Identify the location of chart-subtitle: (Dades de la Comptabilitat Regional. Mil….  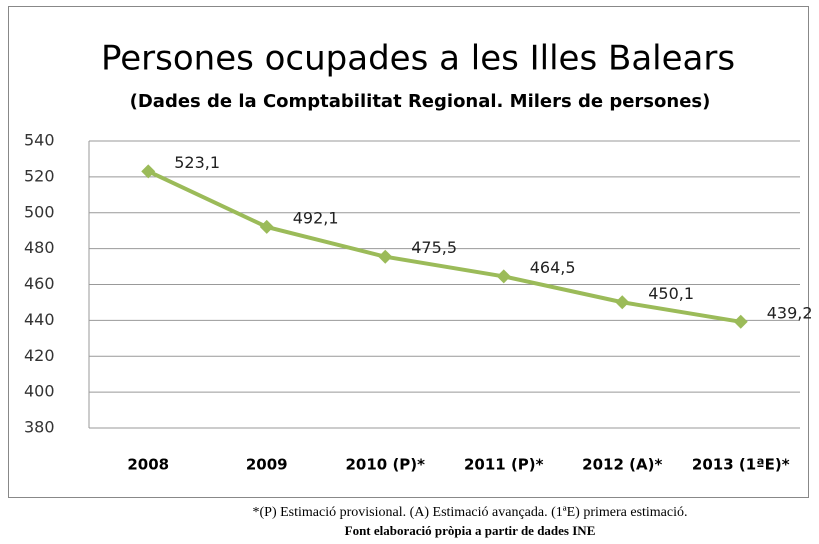
(420, 101).